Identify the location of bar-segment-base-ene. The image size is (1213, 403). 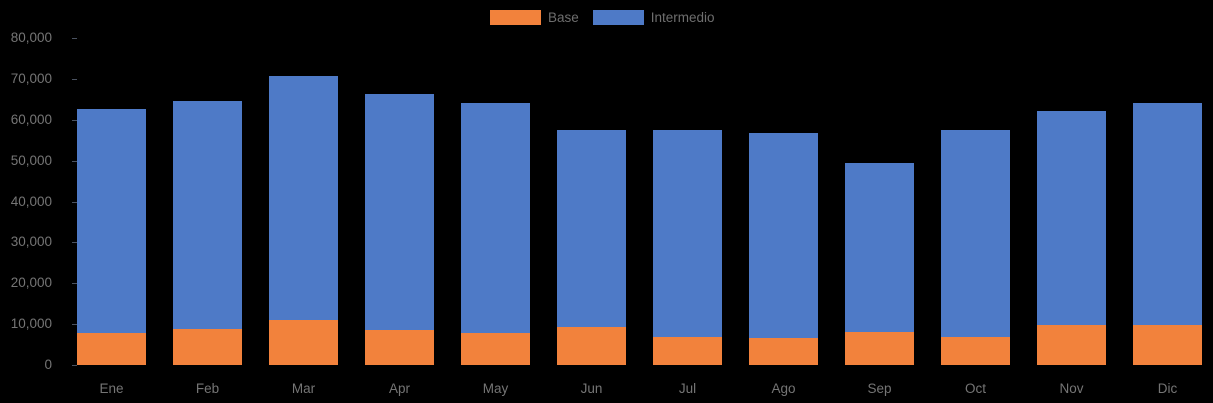
(111, 349).